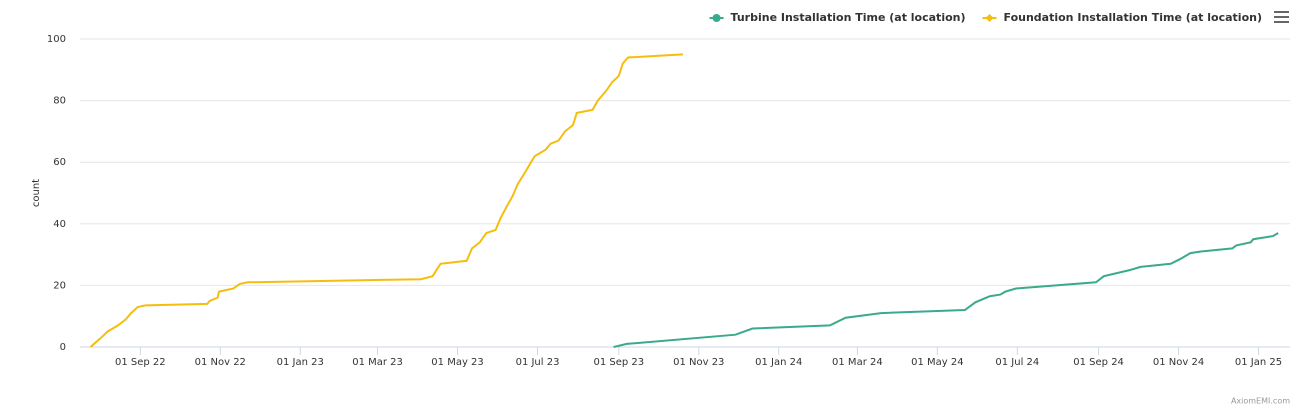  Describe the element at coordinates (300, 362) in the screenshot. I see `x-tick-label: 01 Jan 23` at that location.